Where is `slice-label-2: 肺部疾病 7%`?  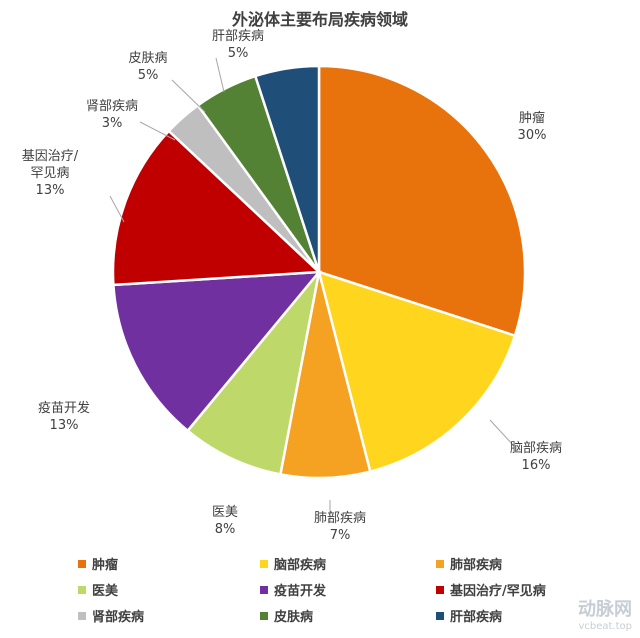
slice-label-2: 肺部疾病 7% is located at coordinates (340, 525).